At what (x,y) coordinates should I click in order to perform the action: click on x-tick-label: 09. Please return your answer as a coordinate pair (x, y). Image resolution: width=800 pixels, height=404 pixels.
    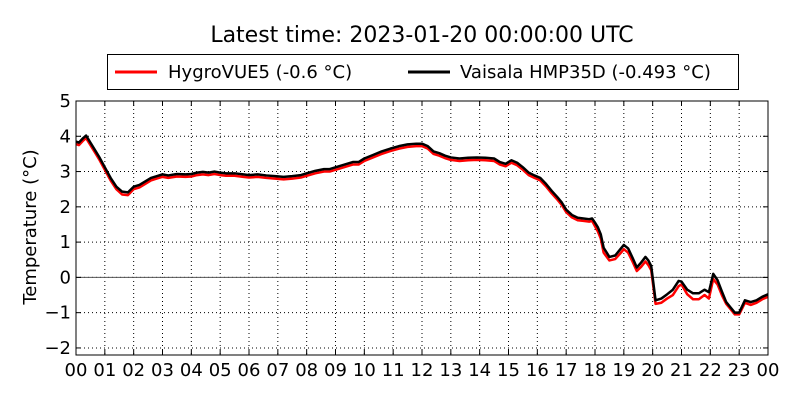
    Looking at the image, I should click on (335, 370).